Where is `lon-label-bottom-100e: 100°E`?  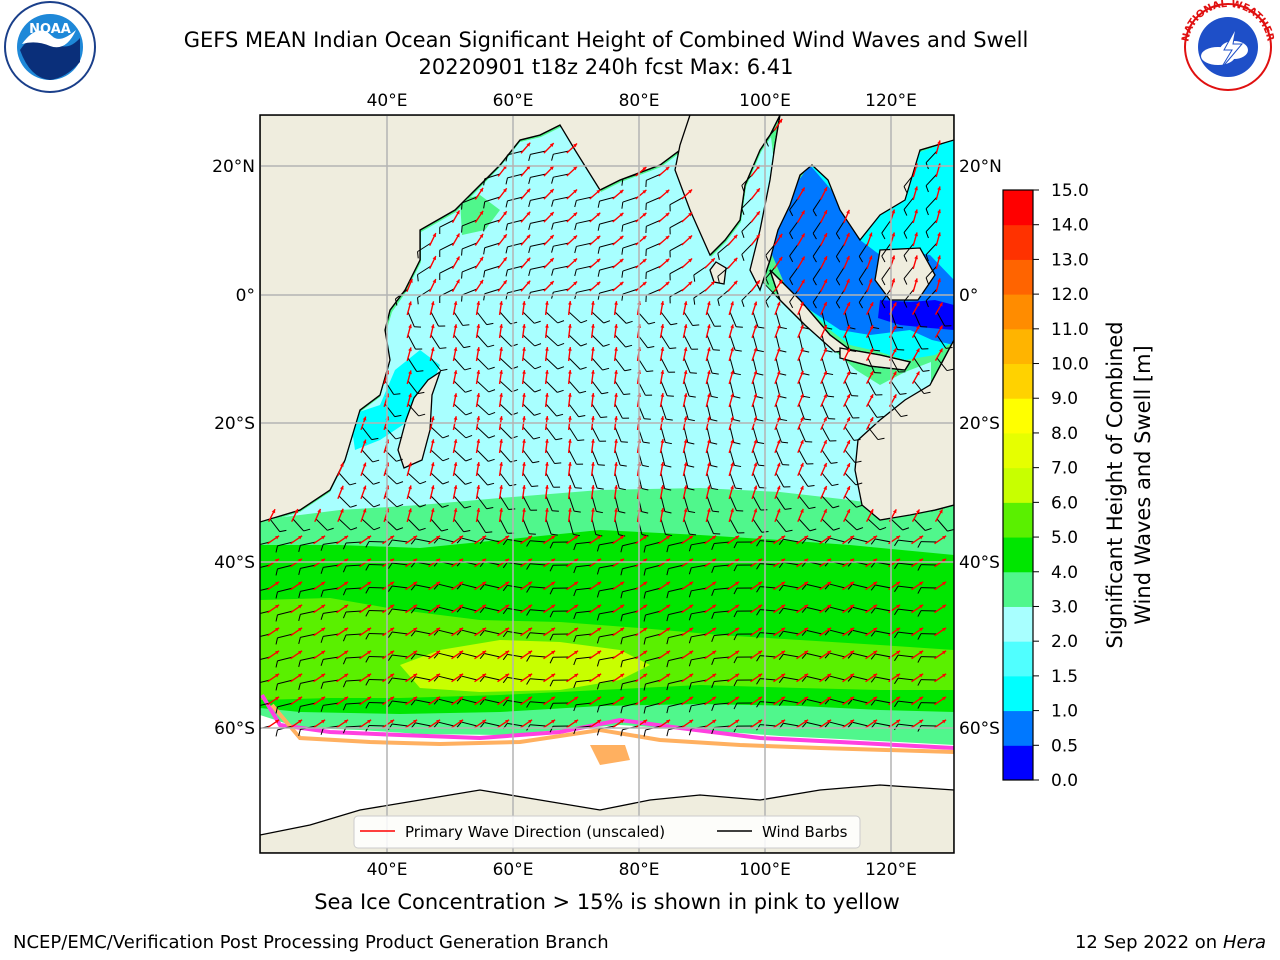 lon-label-bottom-100e: 100°E is located at coordinates (765, 870).